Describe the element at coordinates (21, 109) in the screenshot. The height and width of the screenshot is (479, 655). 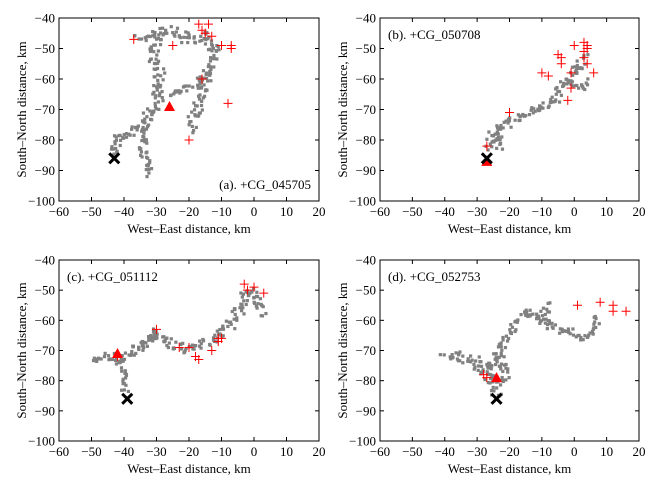
I see `y-axis-label: South–North distance, km` at that location.